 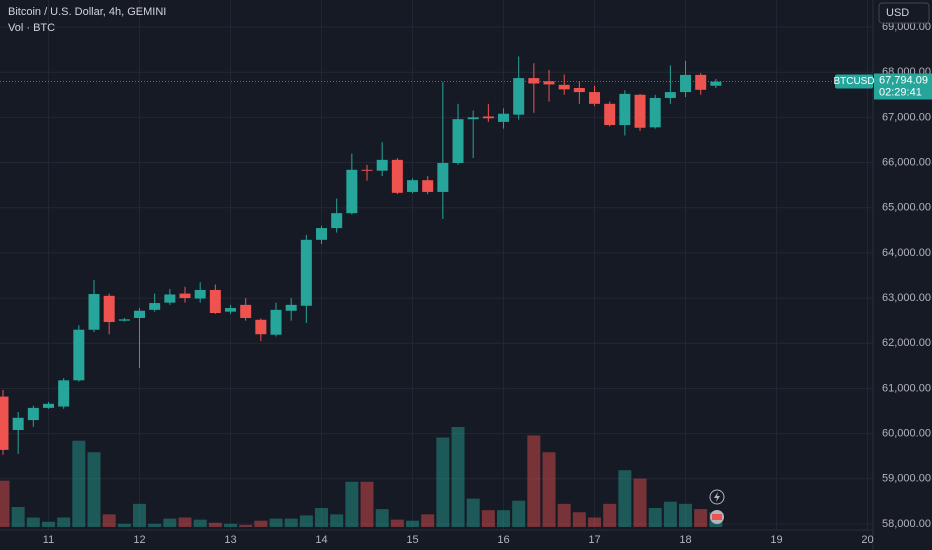 I want to click on x-tick-label: 17, so click(x=594, y=540).